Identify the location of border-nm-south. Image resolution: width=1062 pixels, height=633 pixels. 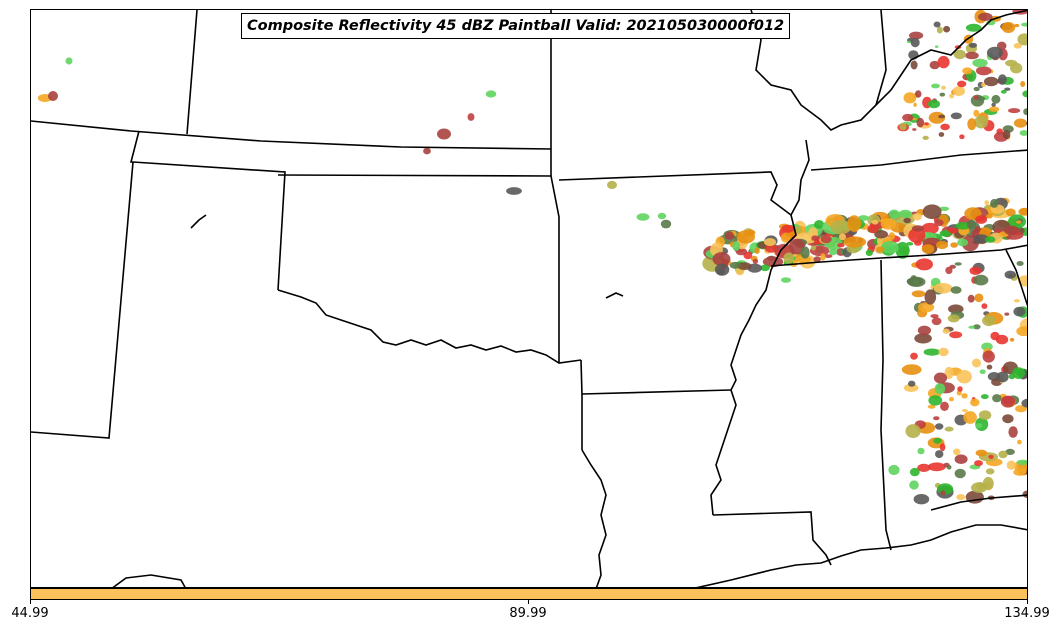
(82, 300).